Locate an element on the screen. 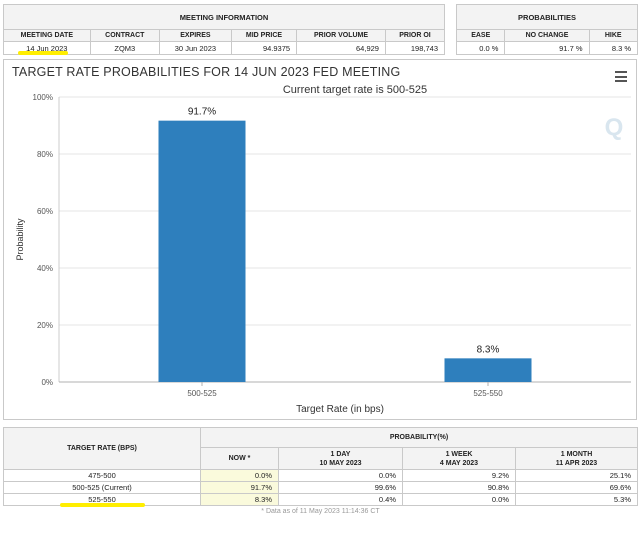 Image resolution: width=640 pixels, height=534 pixels. now-value: 8.3% is located at coordinates (239, 499).